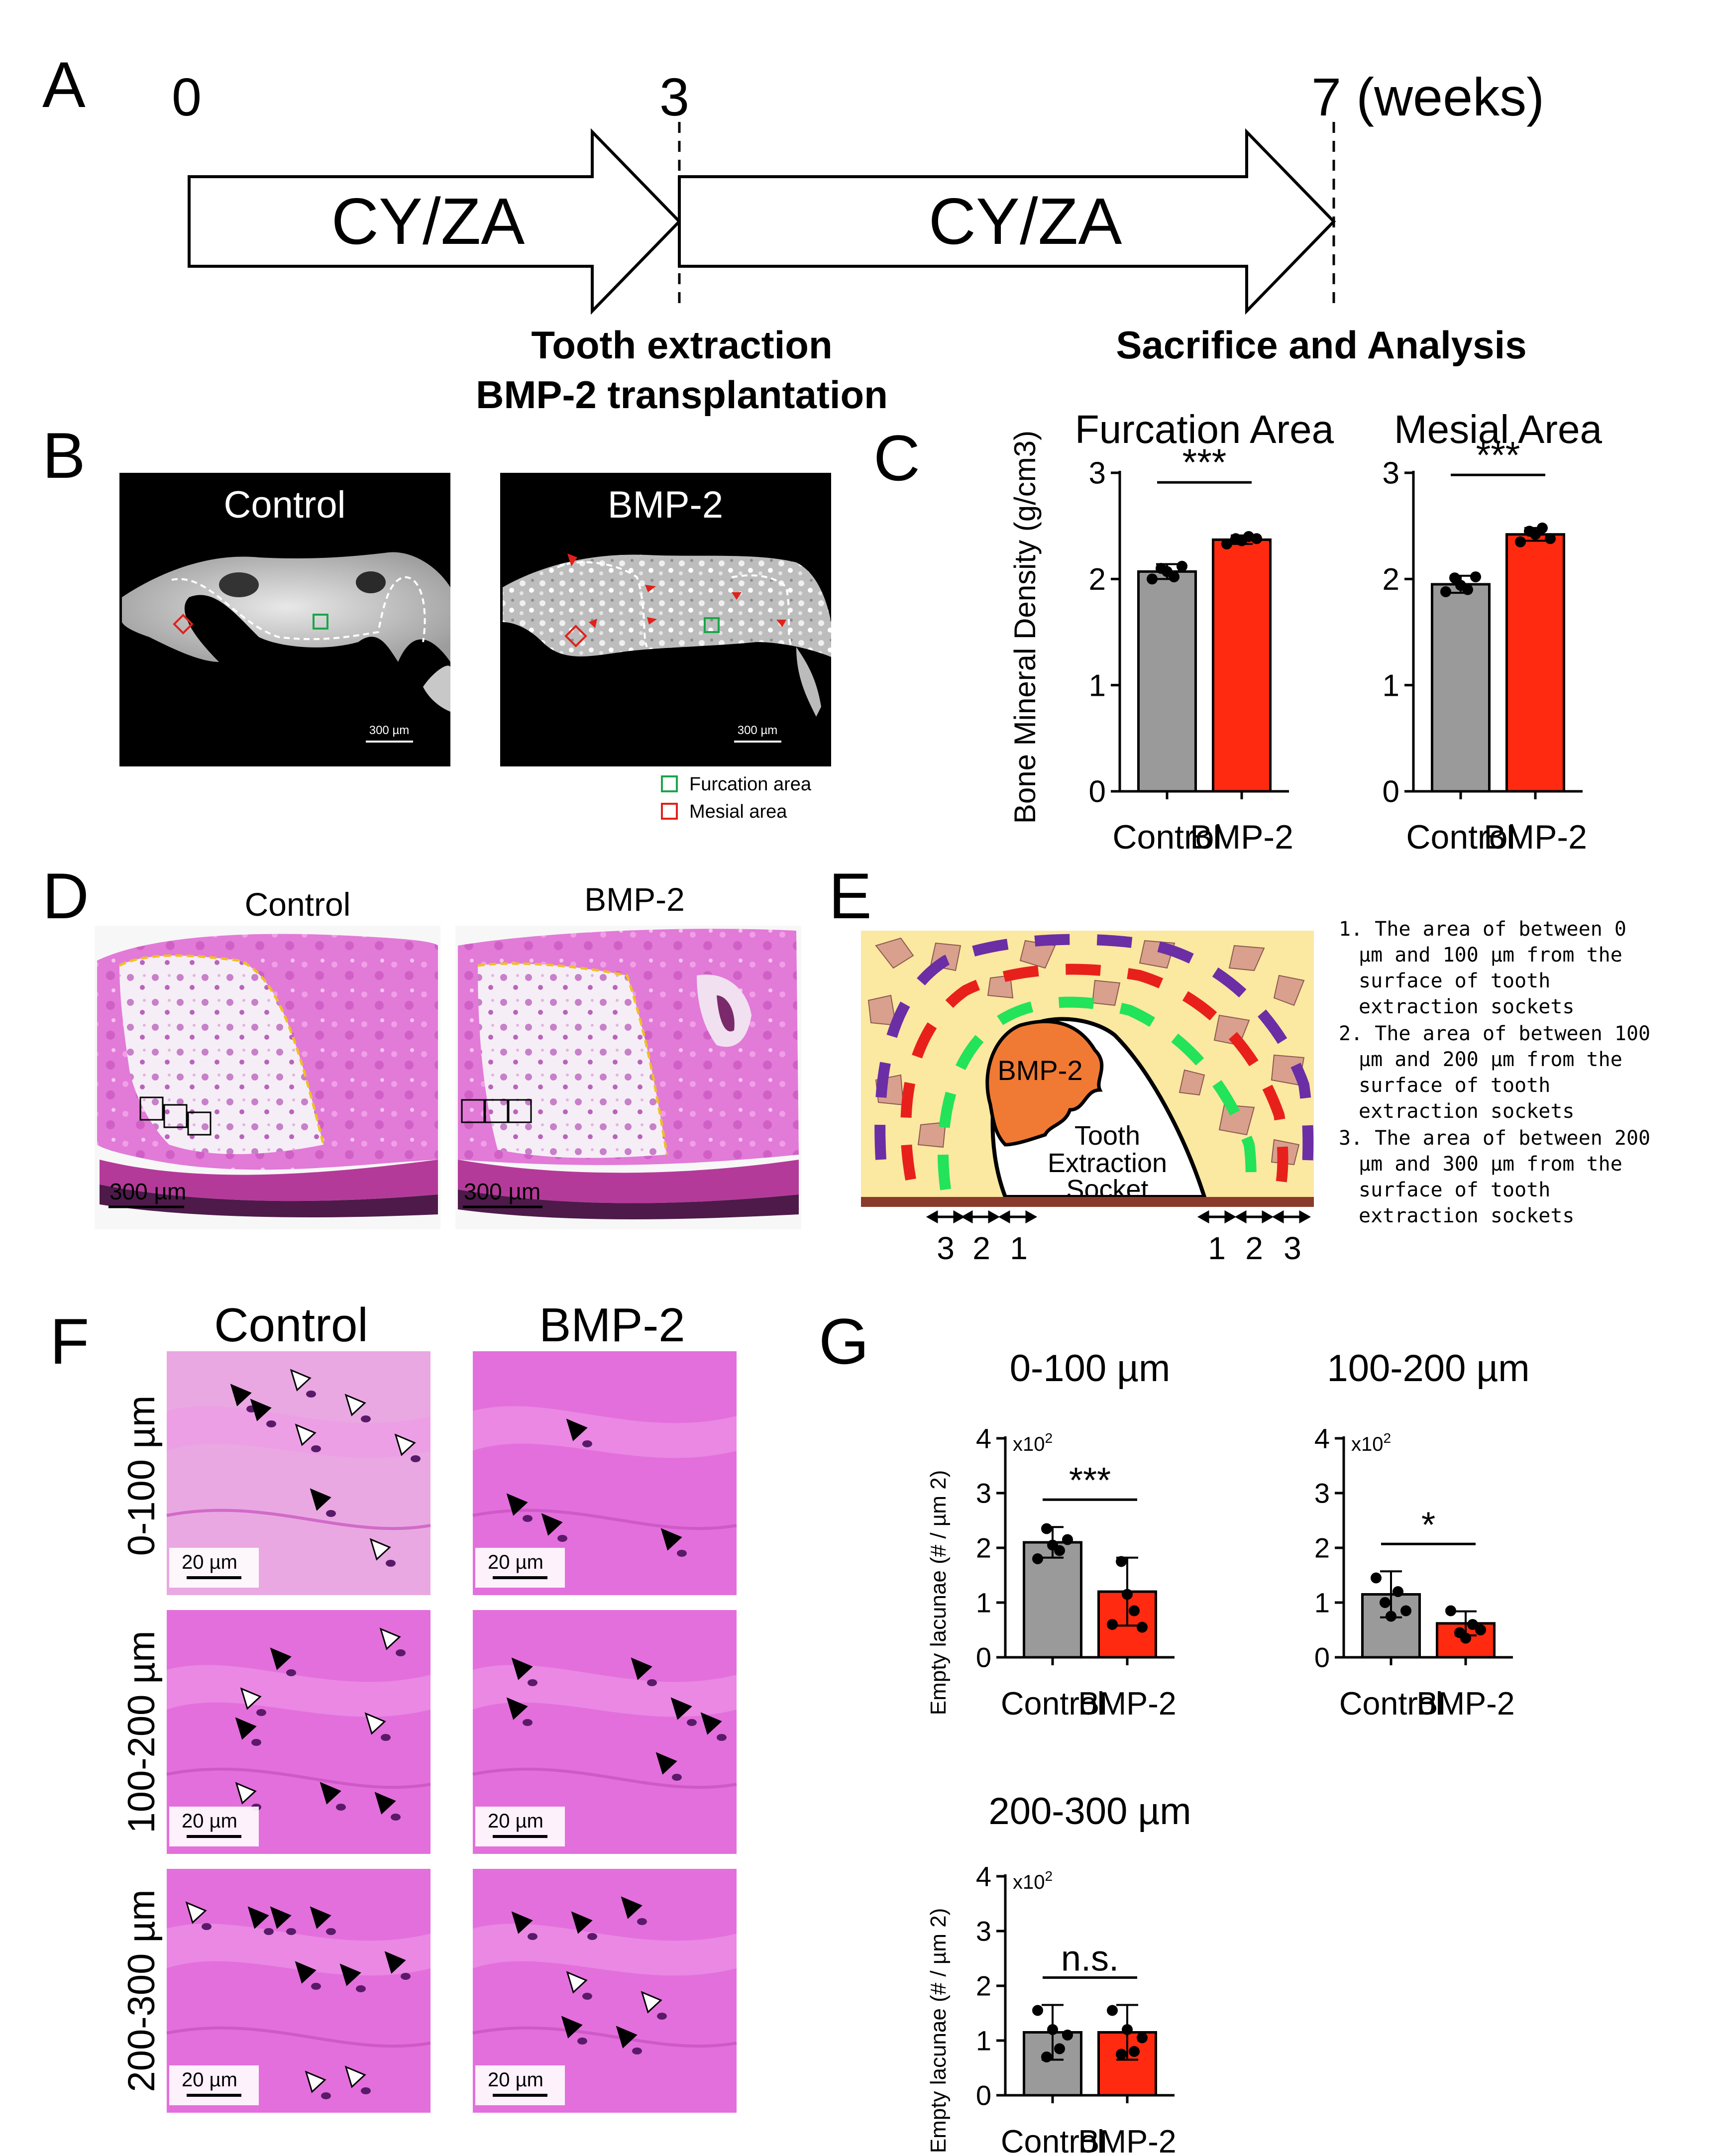 The height and width of the screenshot is (2156, 1714). Describe the element at coordinates (737, 798) in the screenshot. I see `legend-b: Furcation area Mesial area` at that location.